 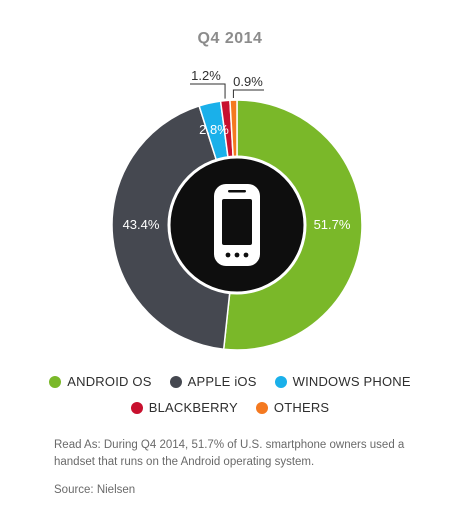 I want to click on source-note: Source: Nielsen, so click(x=95, y=490).